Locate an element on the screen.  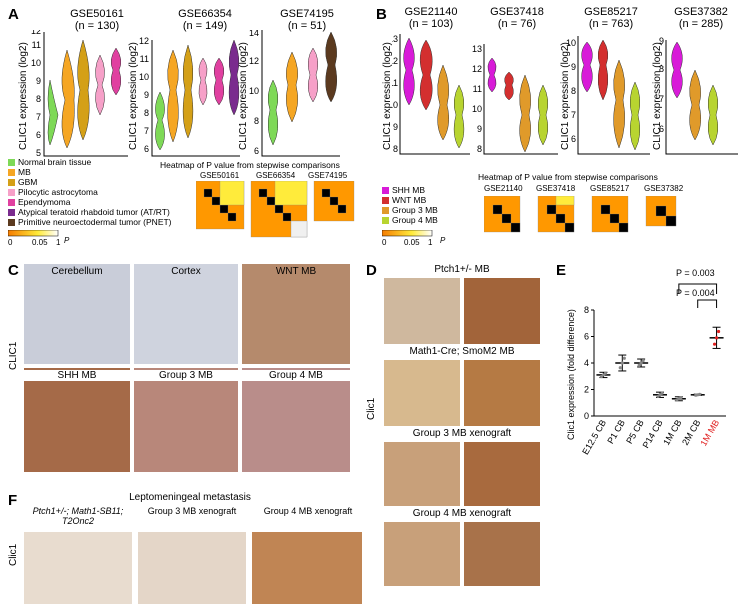
panel-label-f: F is located at coordinates (13, 500).